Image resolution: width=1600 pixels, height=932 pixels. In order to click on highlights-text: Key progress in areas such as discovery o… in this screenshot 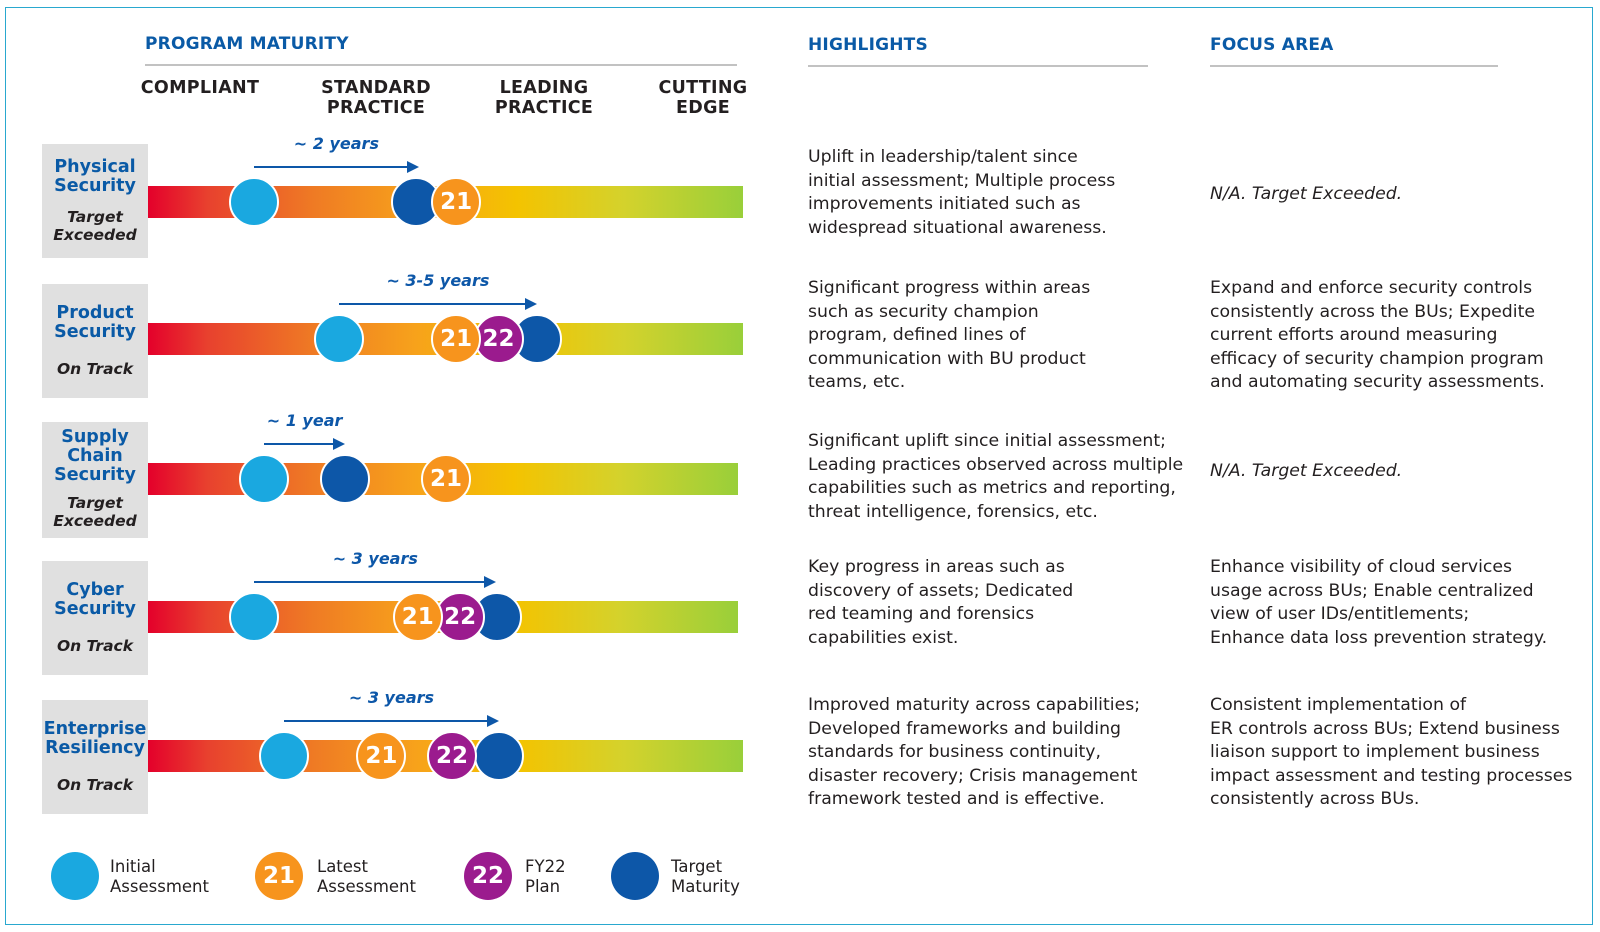, I will do `click(941, 602)`.